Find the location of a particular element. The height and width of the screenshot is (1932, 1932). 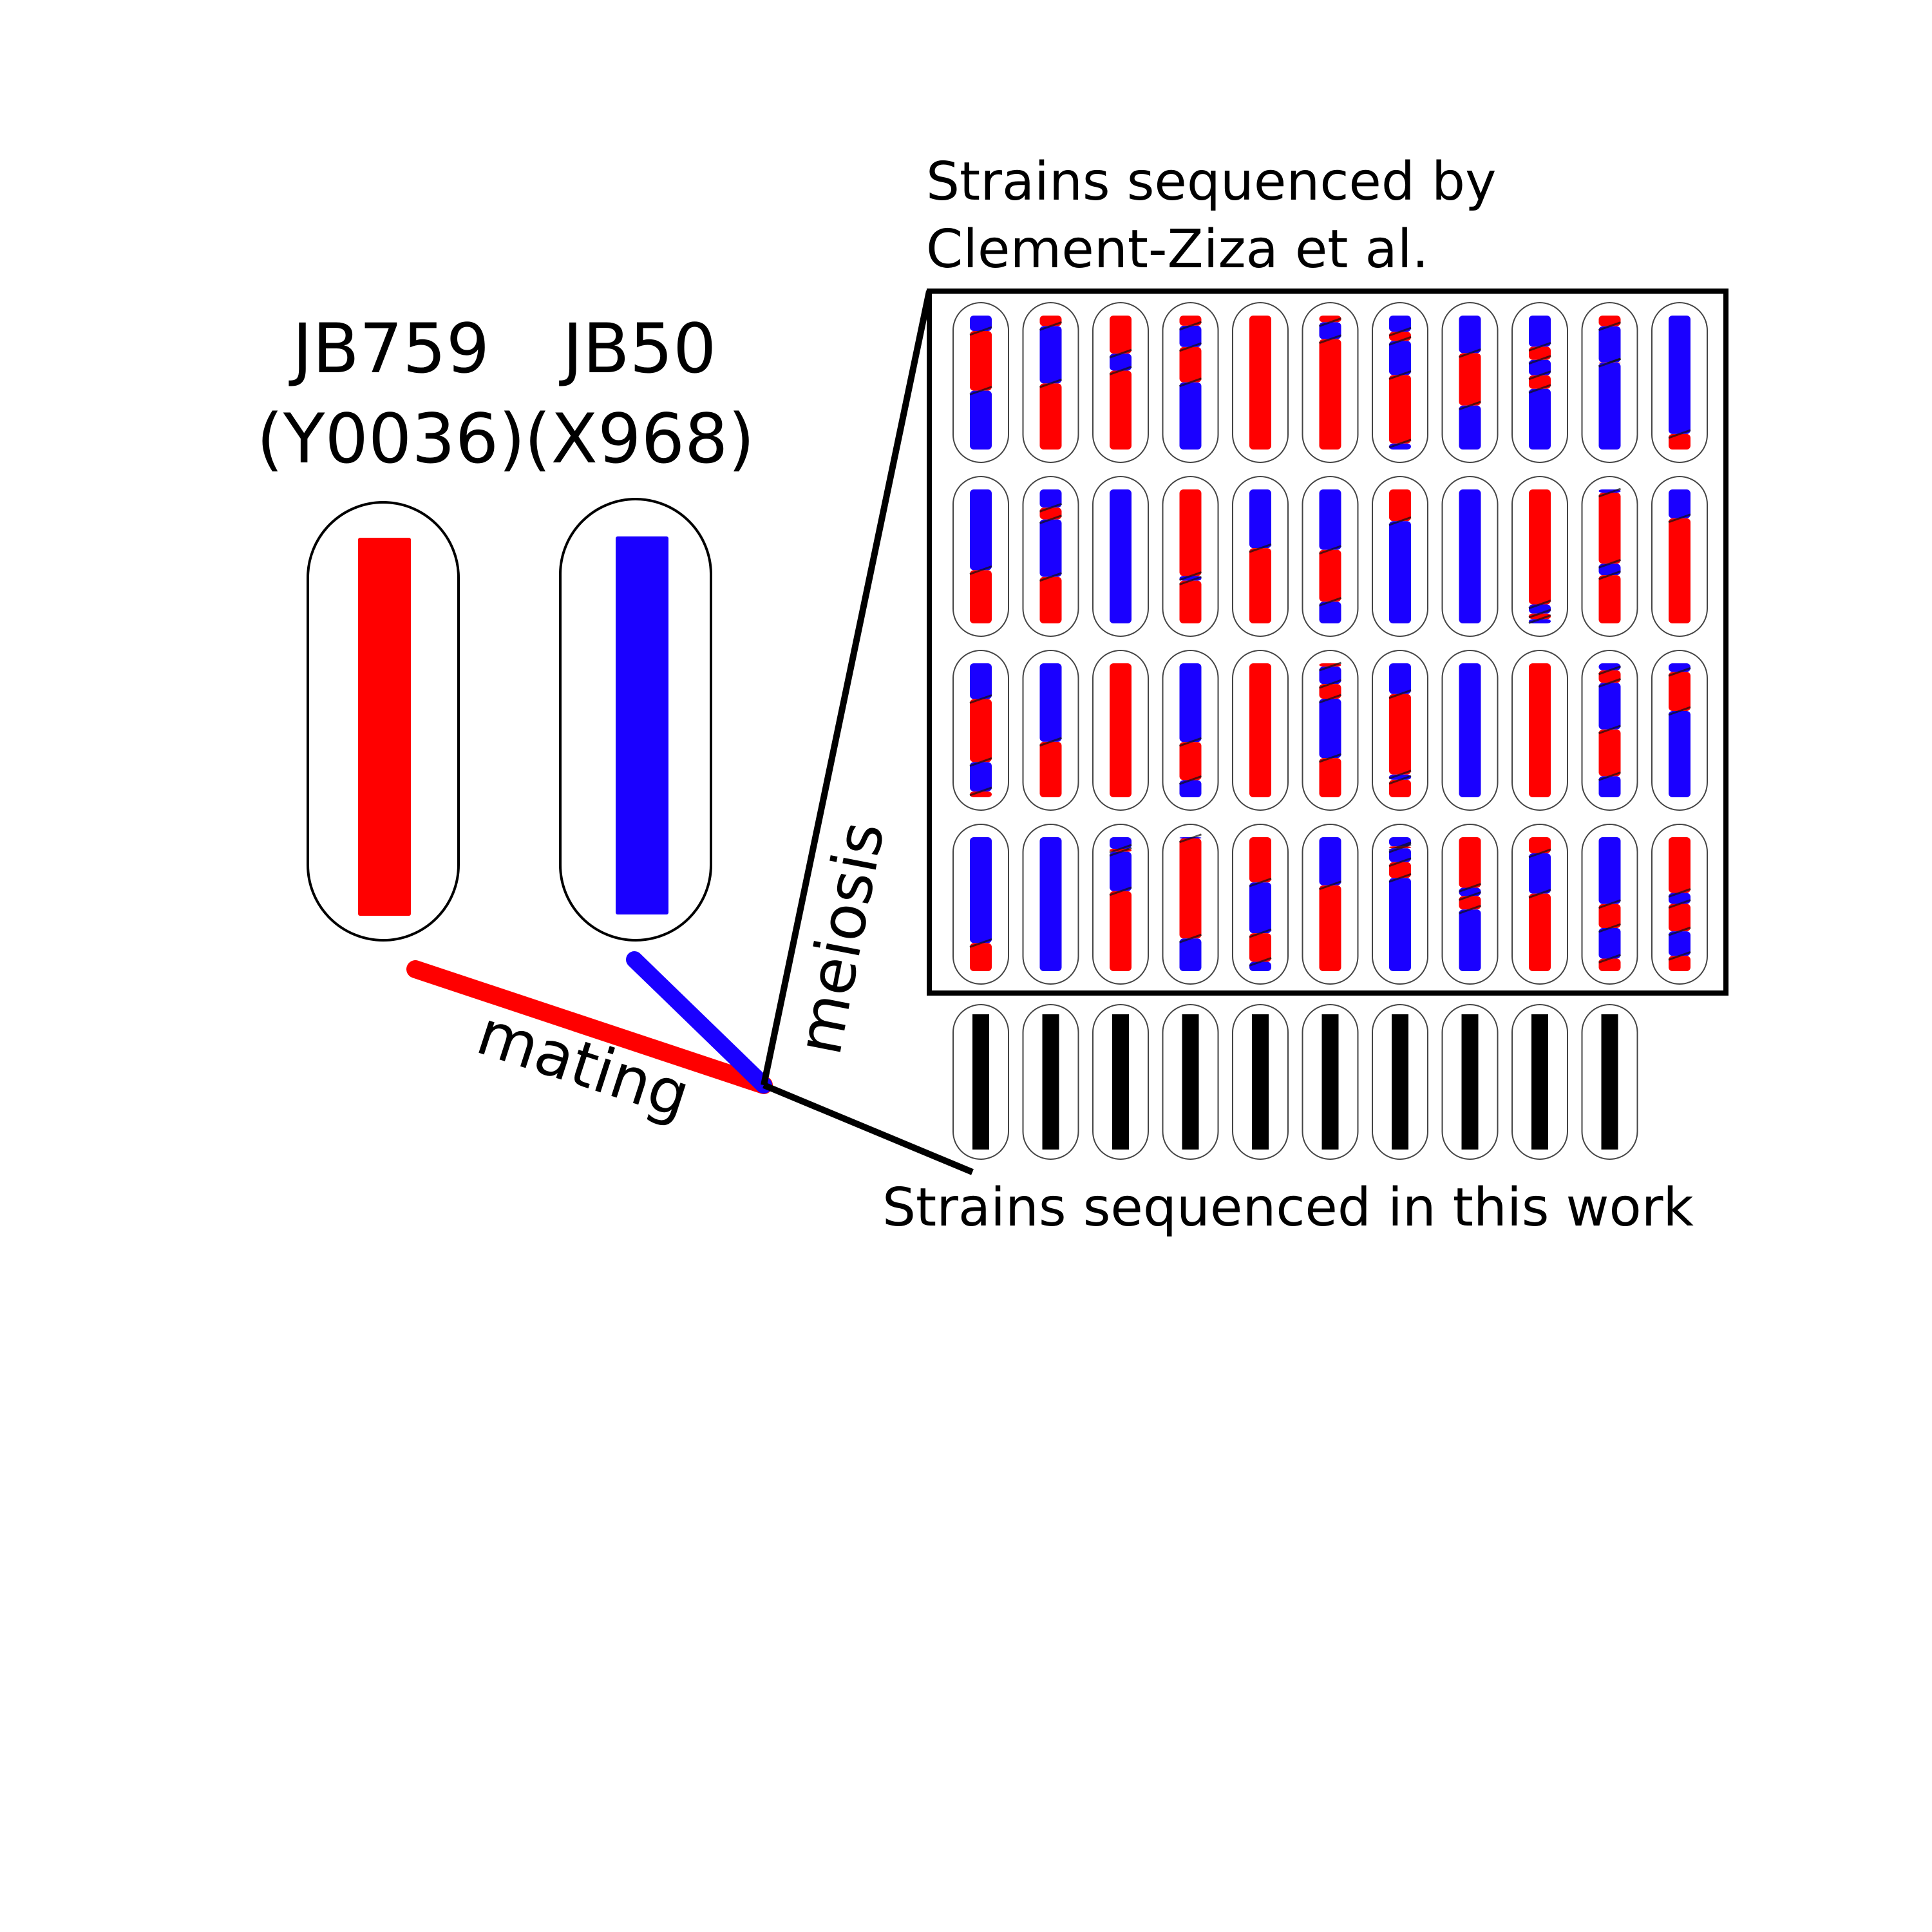

new-strains-row is located at coordinates (1295, 1082).